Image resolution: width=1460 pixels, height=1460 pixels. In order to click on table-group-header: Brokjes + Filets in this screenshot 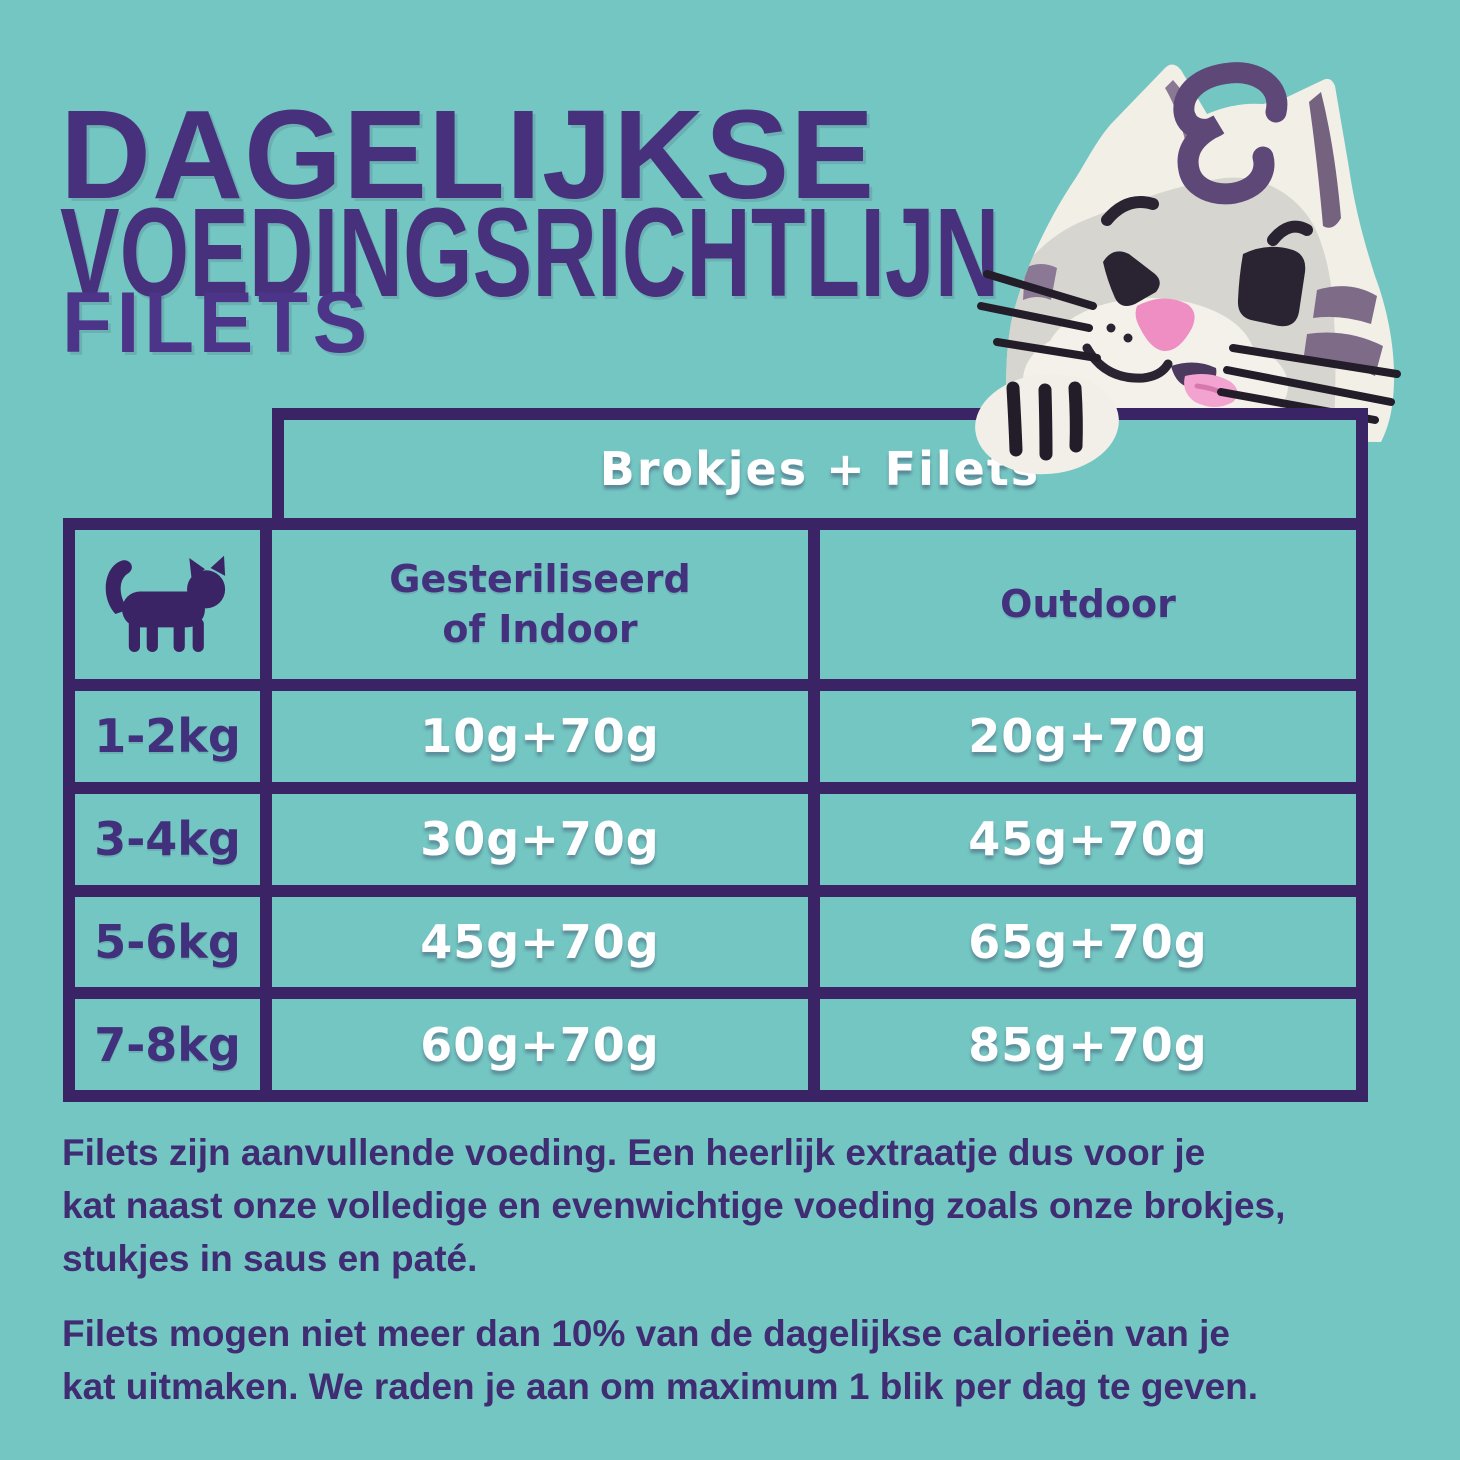, I will do `click(820, 463)`.